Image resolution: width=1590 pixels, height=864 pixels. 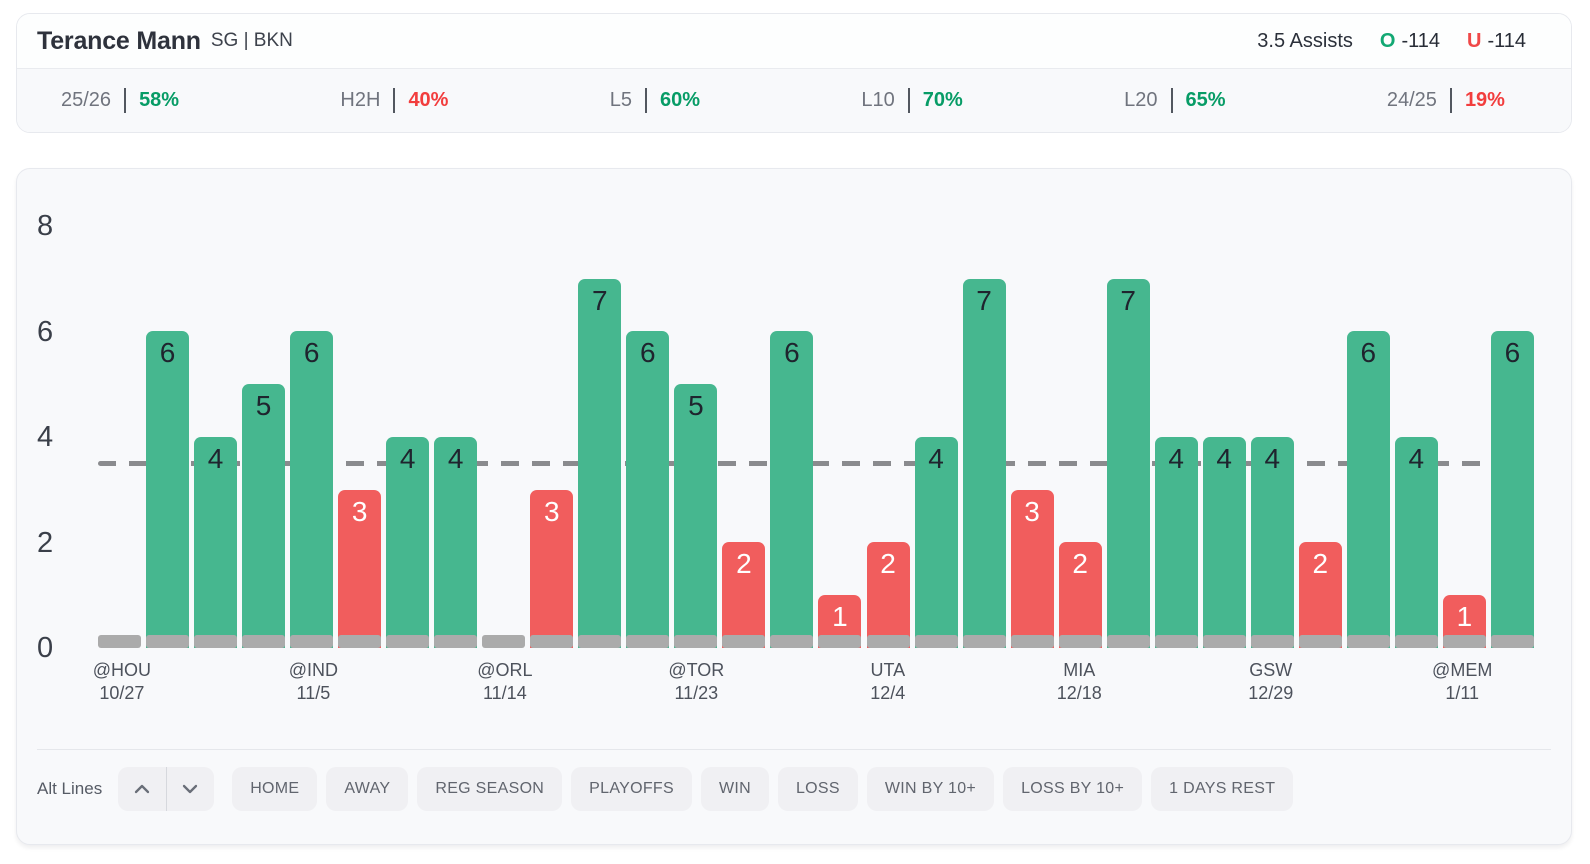 I want to click on bar-value-label: 3, so click(x=1032, y=511).